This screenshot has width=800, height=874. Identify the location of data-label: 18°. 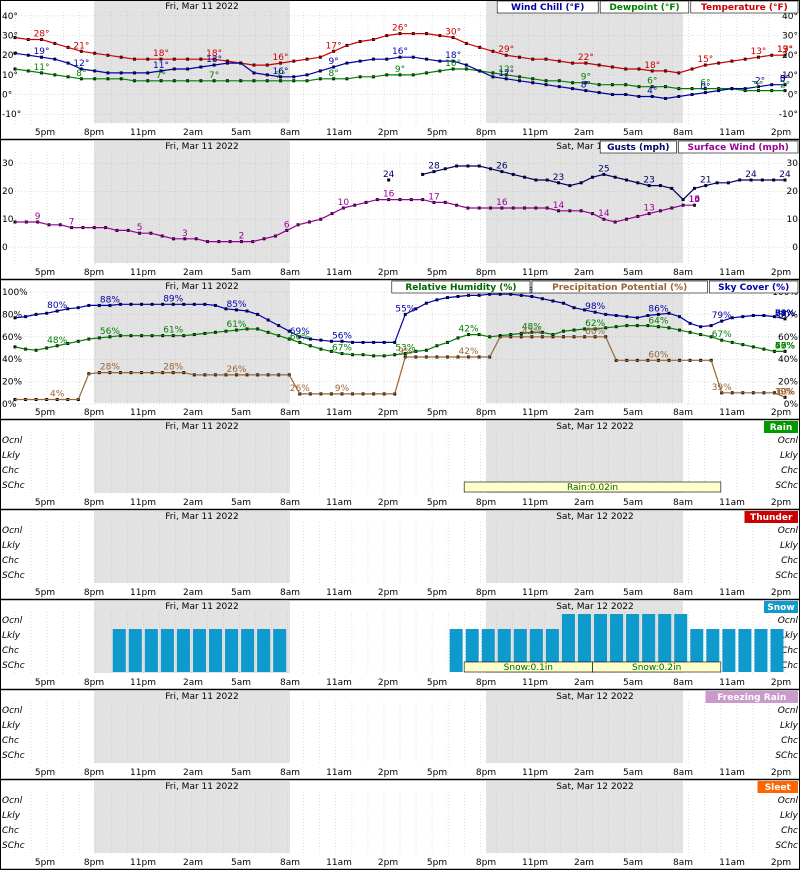
(214, 54).